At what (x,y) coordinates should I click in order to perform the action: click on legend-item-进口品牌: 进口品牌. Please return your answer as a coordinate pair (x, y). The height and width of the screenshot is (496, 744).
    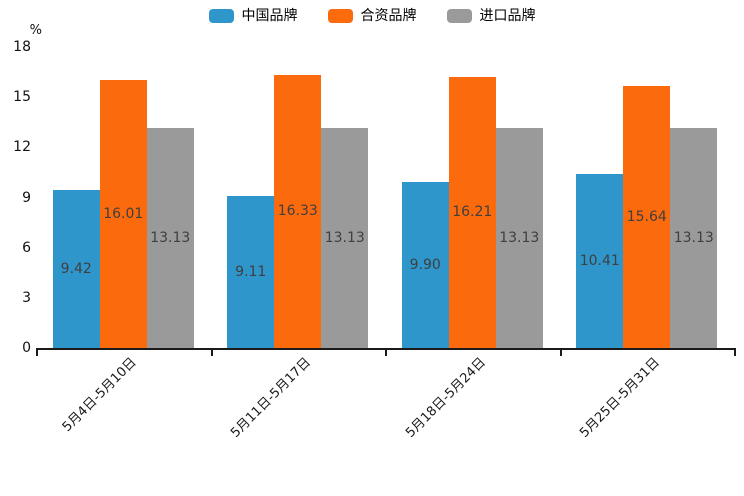
    Looking at the image, I should click on (491, 16).